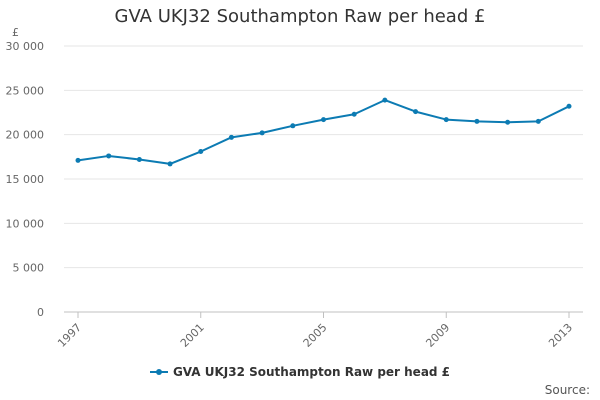  I want to click on legend: GVA UKJ32 Southampton Raw per head £, so click(300, 372).